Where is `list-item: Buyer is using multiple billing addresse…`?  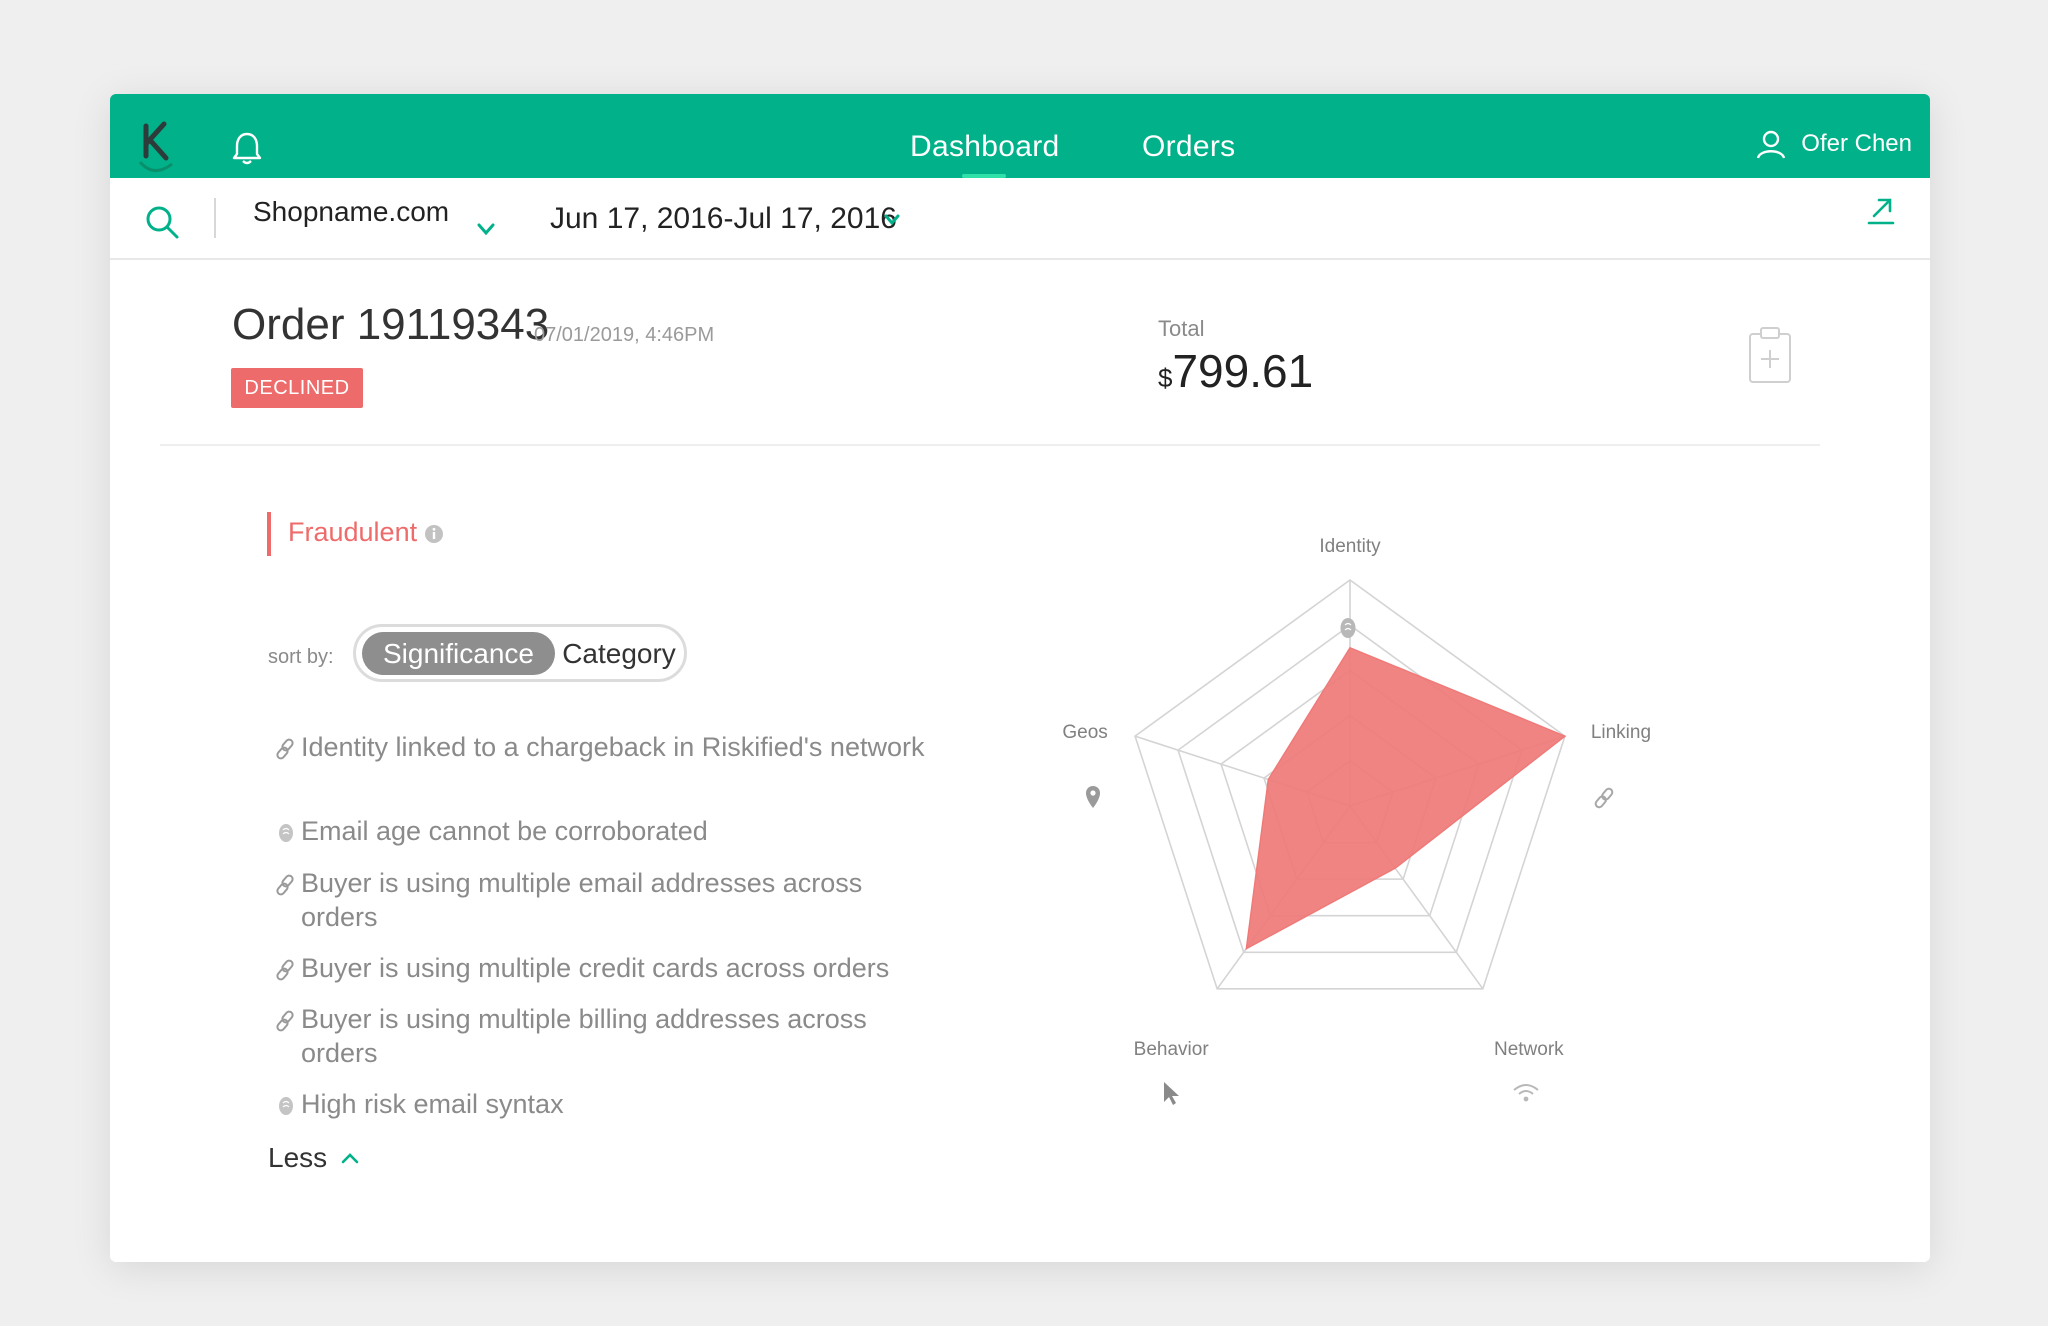 list-item: Buyer is using multiple billing addresse… is located at coordinates (597, 1036).